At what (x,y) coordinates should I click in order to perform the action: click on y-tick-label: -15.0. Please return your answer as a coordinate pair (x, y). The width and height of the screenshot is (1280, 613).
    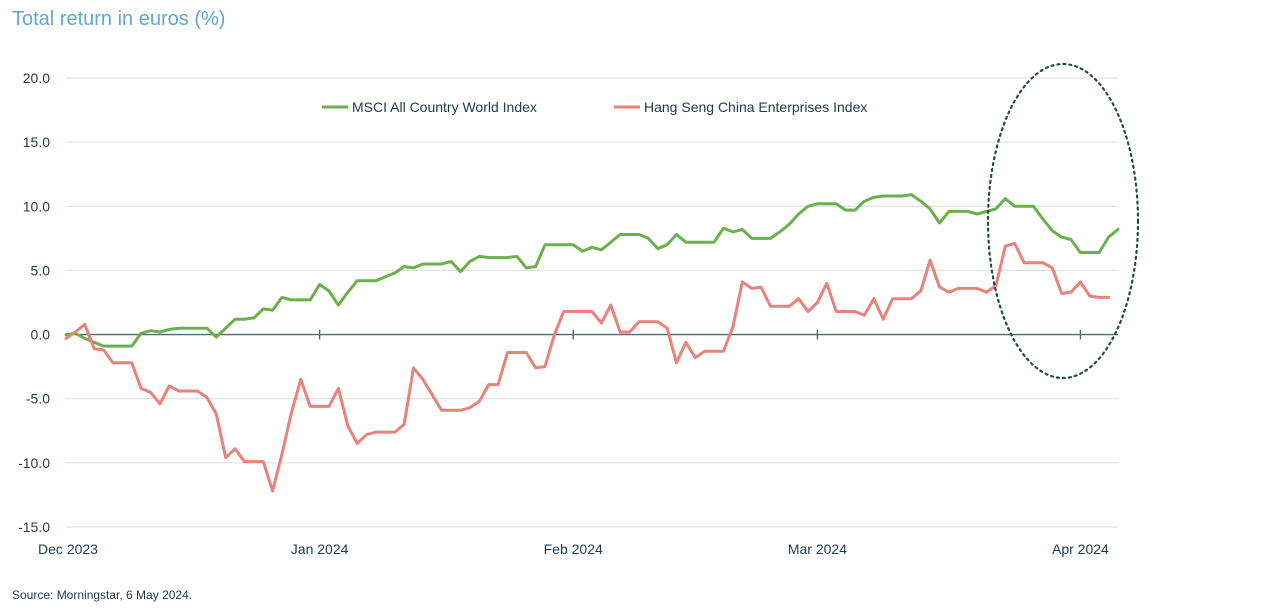
    Looking at the image, I should click on (34, 527).